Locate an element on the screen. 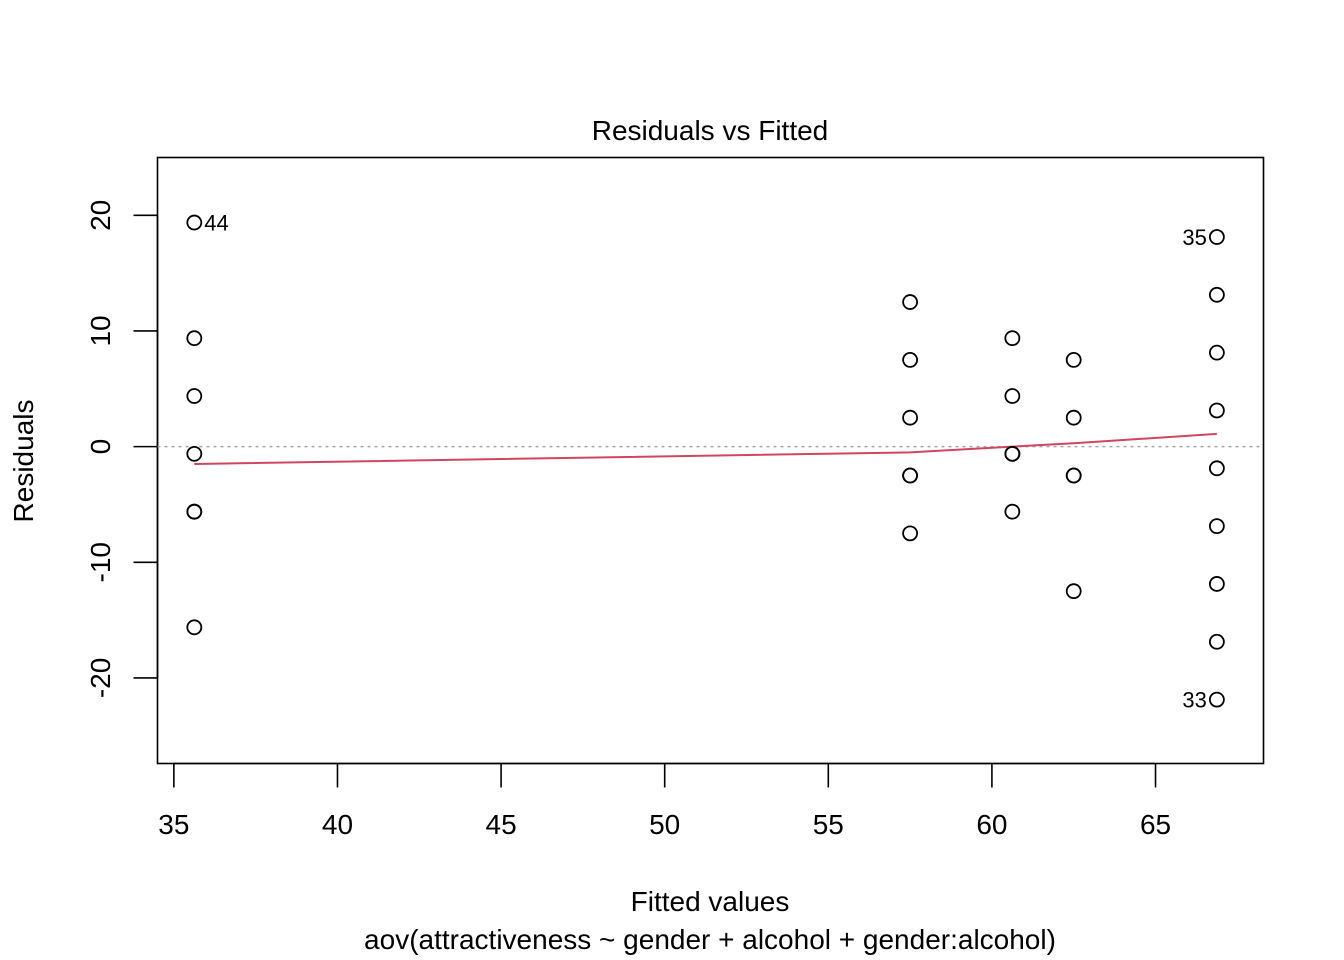 The height and width of the screenshot is (960, 1344). point-label: 35 is located at coordinates (1194, 237).